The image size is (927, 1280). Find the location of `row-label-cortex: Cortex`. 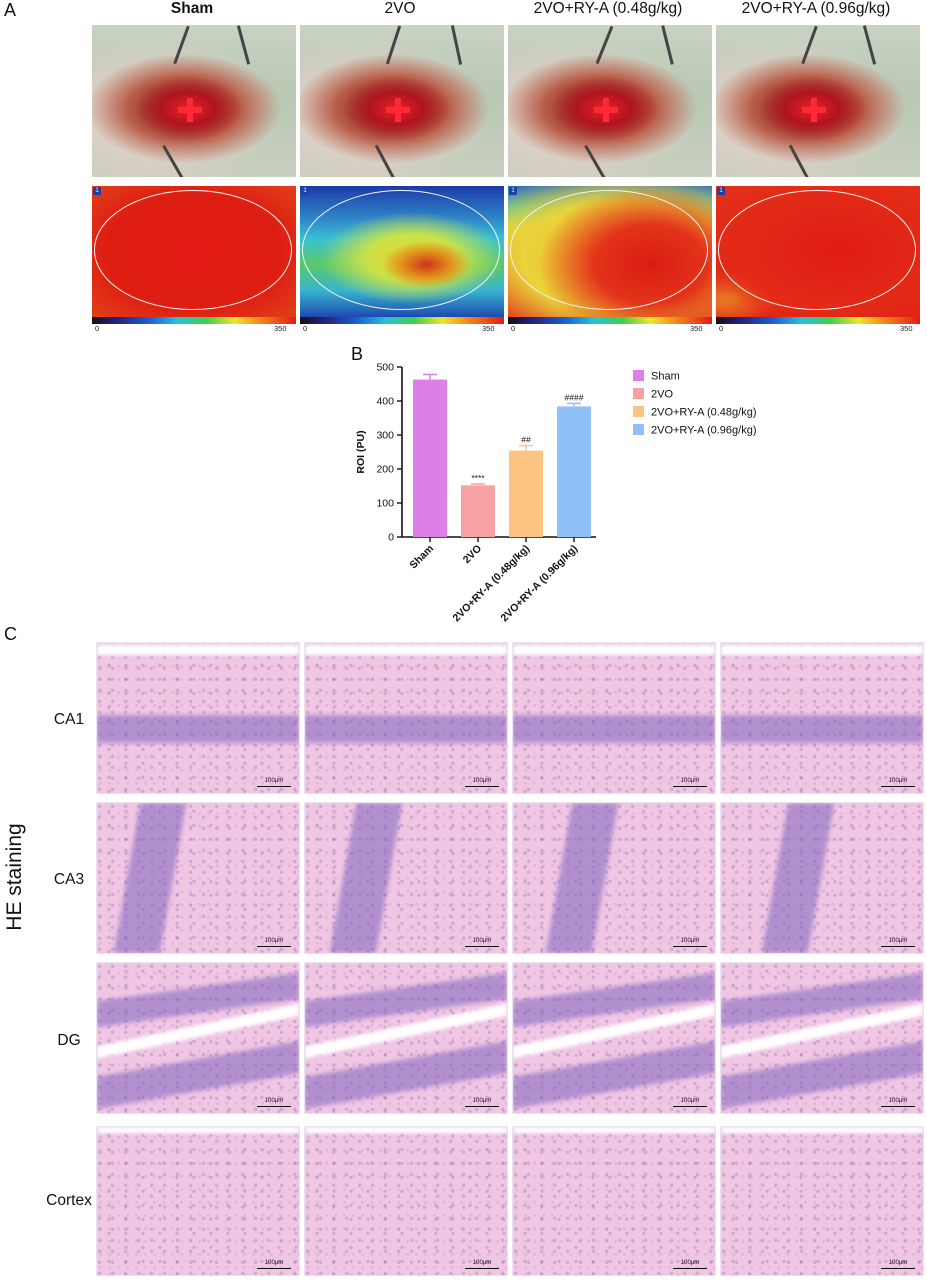

row-label-cortex: Cortex is located at coordinates (69, 1200).